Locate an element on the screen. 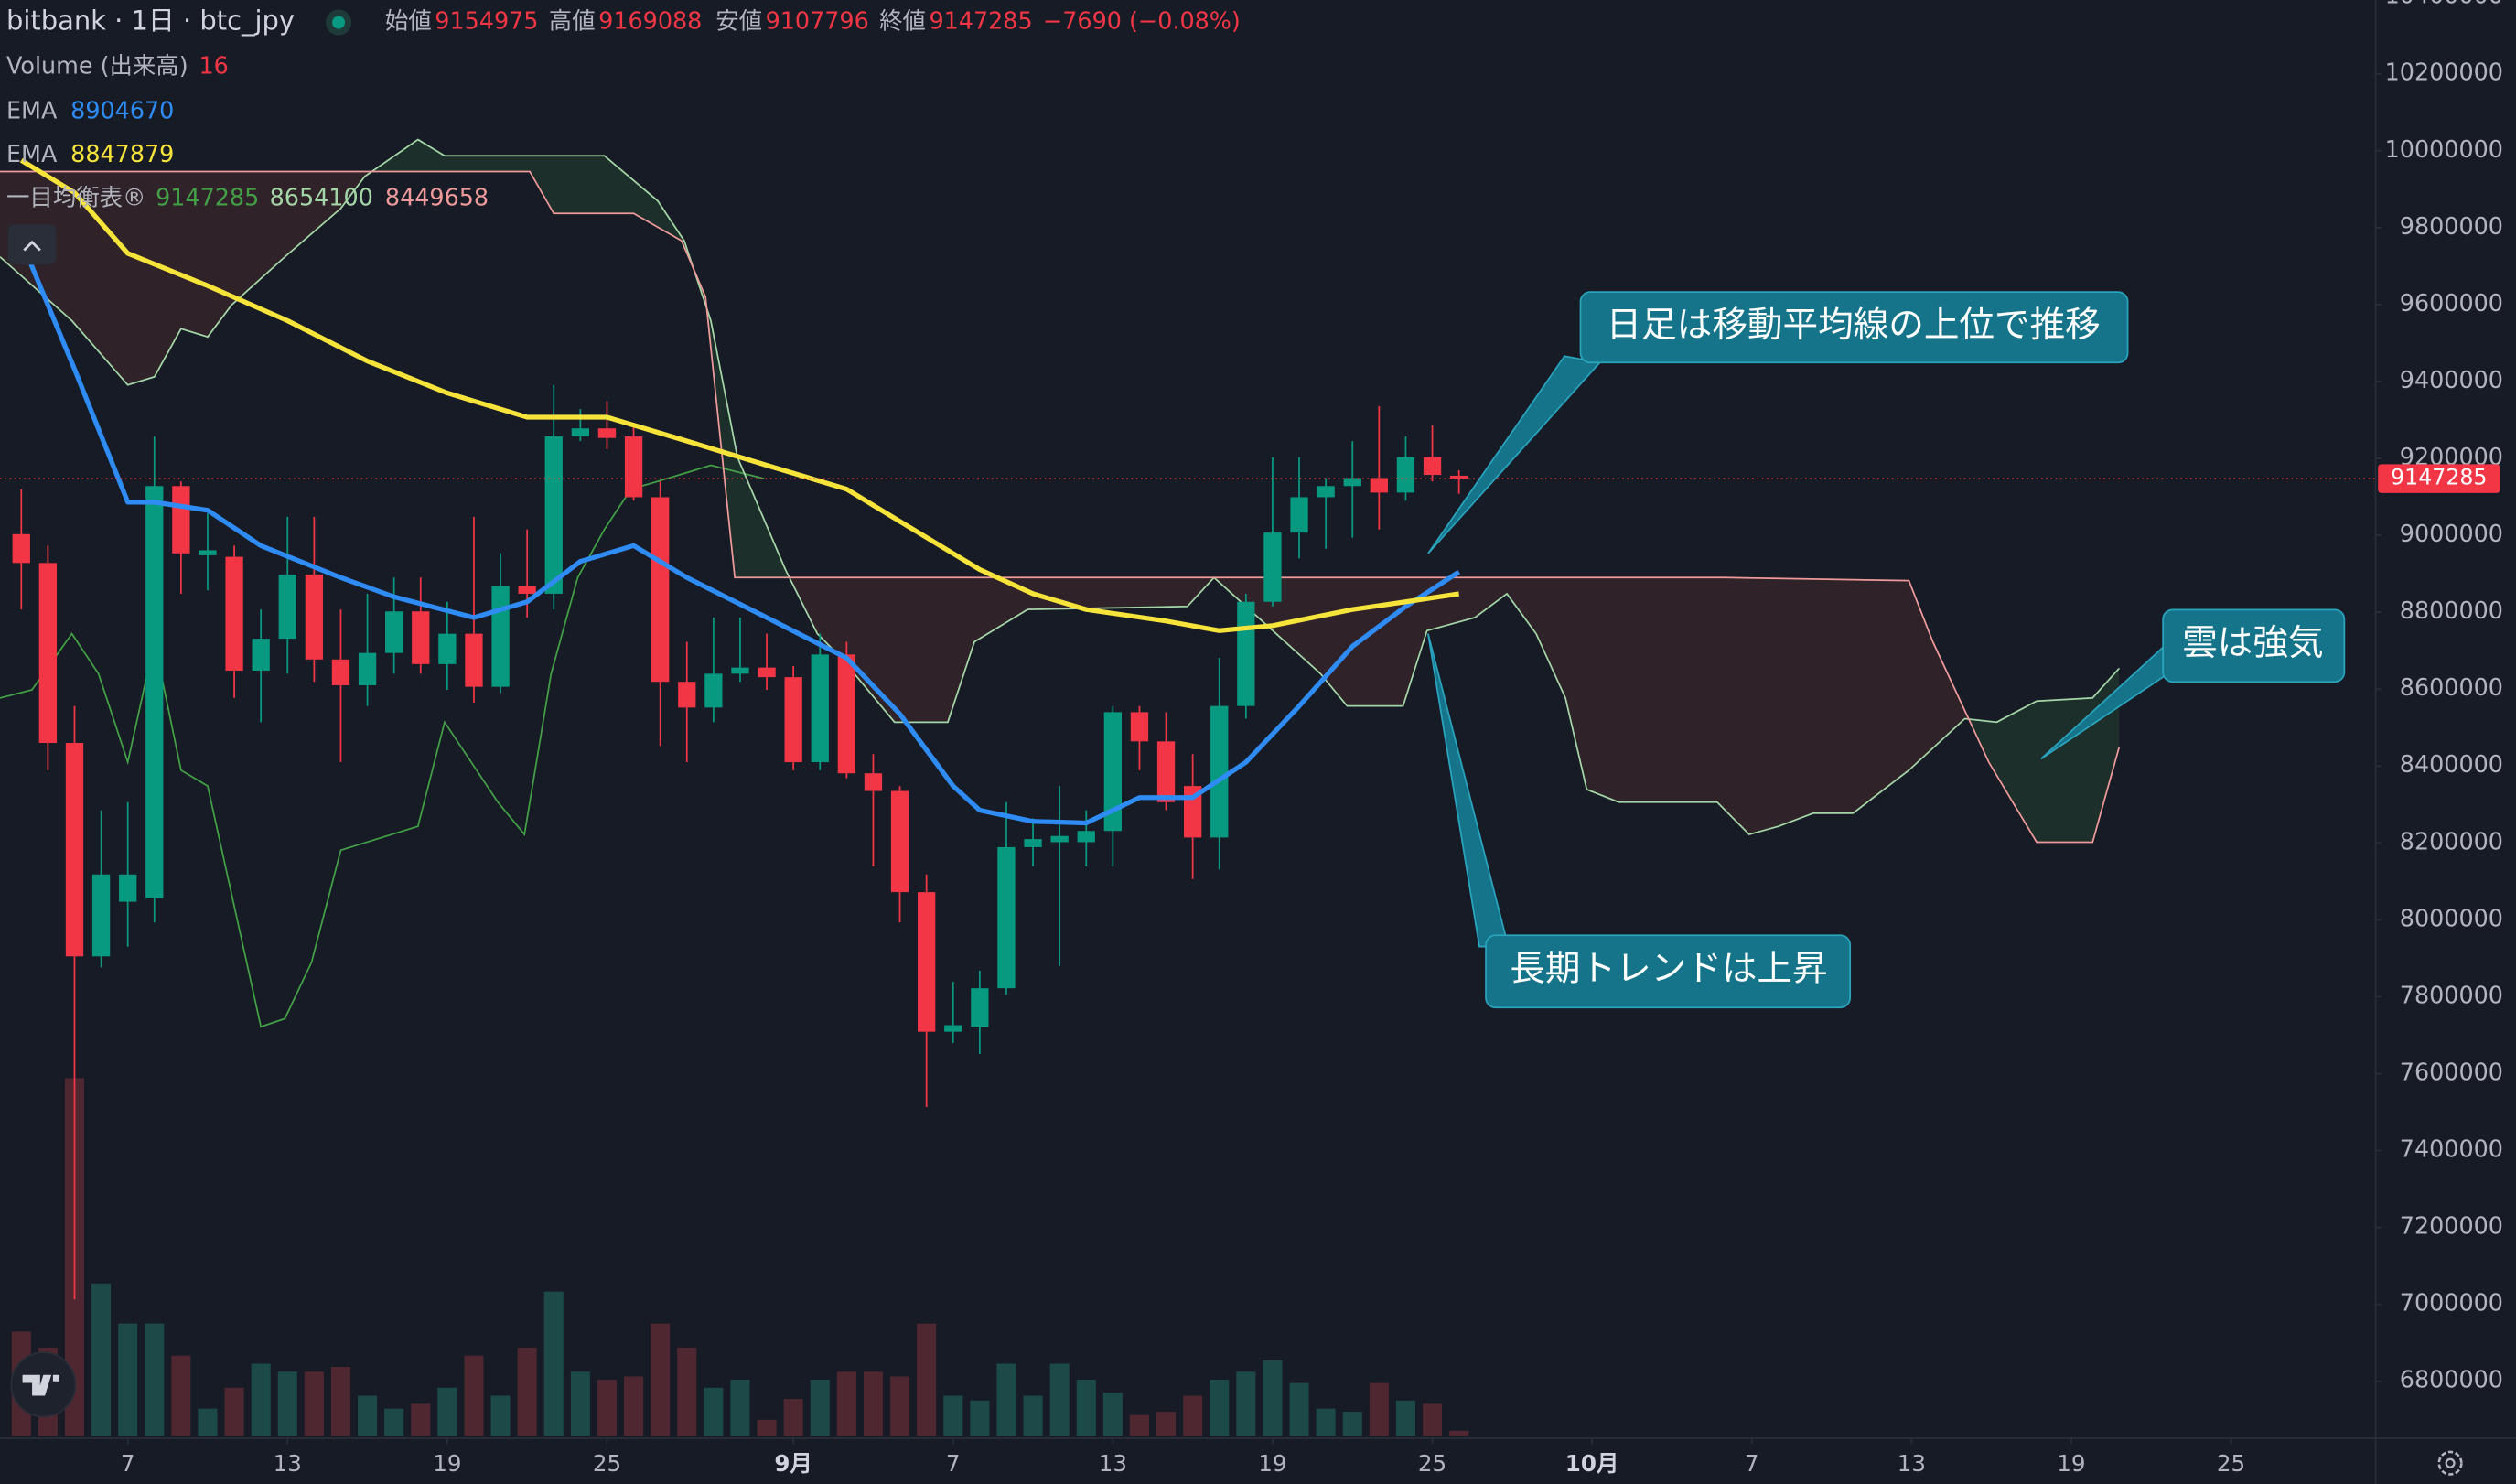 The height and width of the screenshot is (1484, 2516). collapse-icon is located at coordinates (32, 246).